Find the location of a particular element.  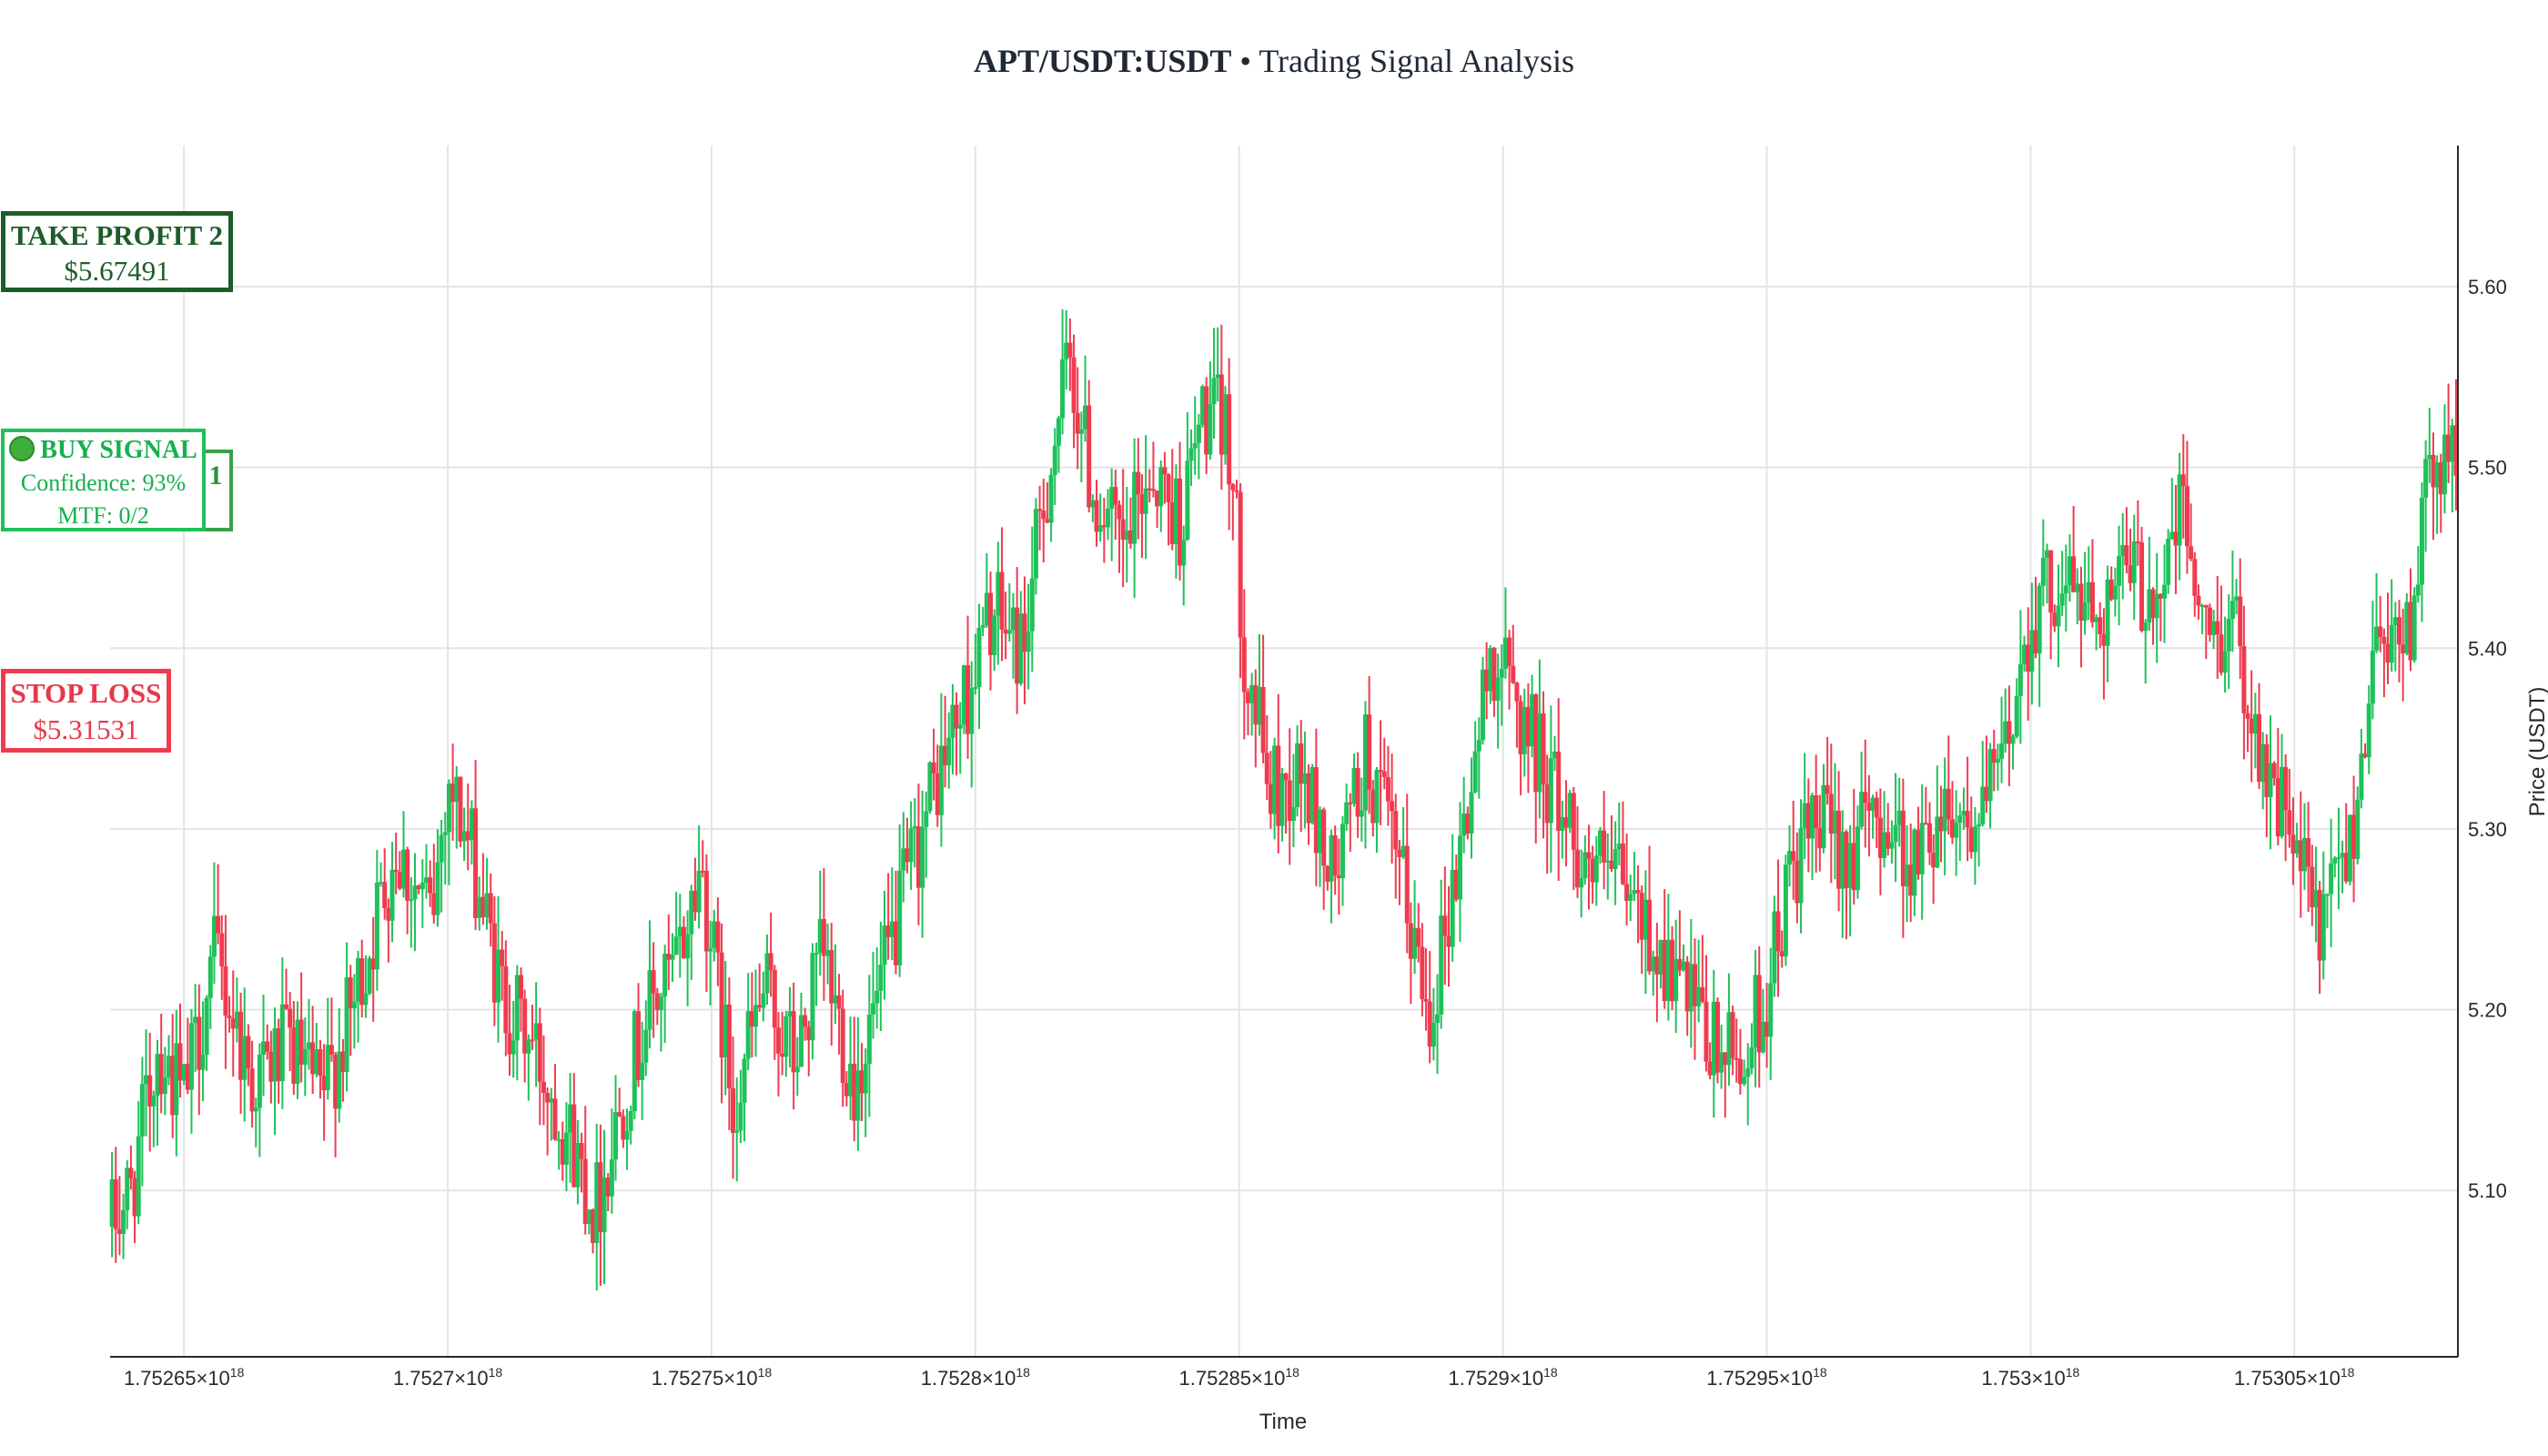

chart-title-rest: • Trading Signal Analysis is located at coordinates (1403, 61).